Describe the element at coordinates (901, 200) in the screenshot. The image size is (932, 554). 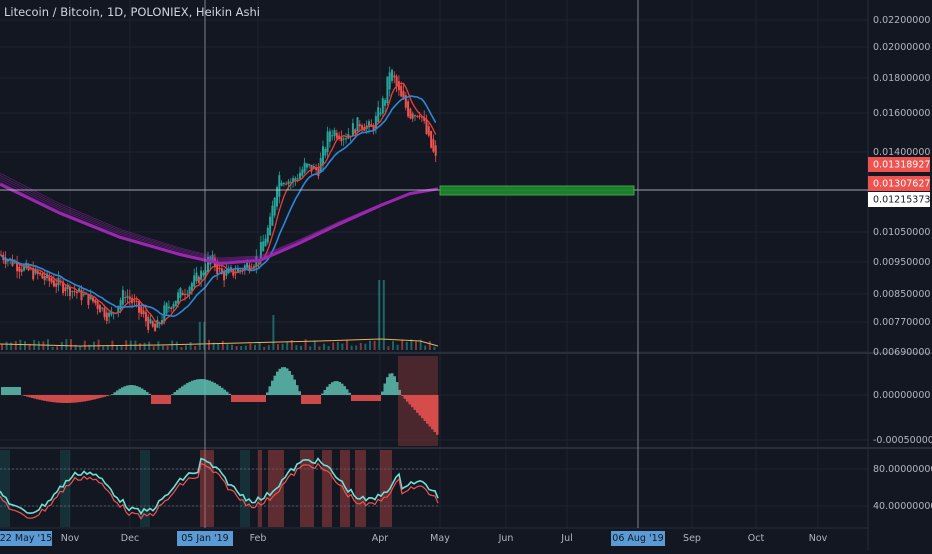
I see `price-label-text: 0.01215373` at that location.